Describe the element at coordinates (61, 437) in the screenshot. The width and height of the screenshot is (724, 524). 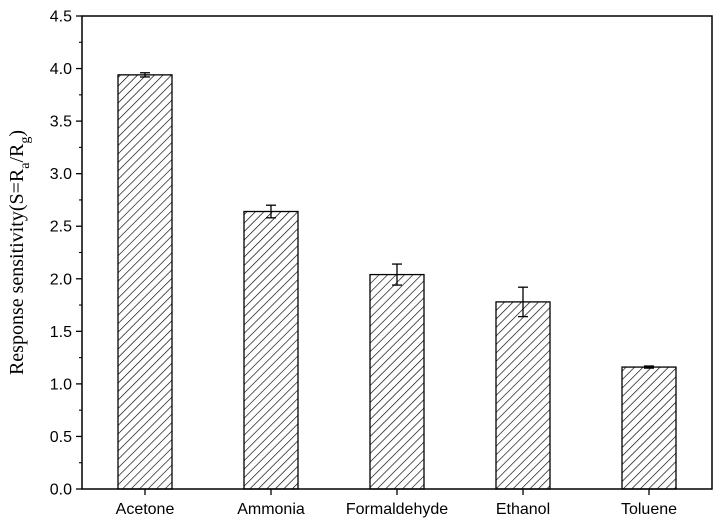
I see `y-tick-label: 0.5` at that location.